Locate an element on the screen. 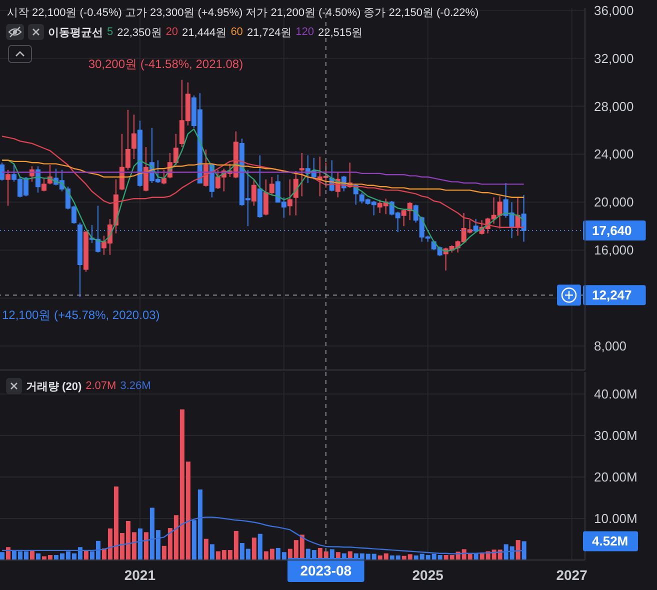 The width and height of the screenshot is (657, 590). y-tick-label: 24,000 is located at coordinates (614, 154).